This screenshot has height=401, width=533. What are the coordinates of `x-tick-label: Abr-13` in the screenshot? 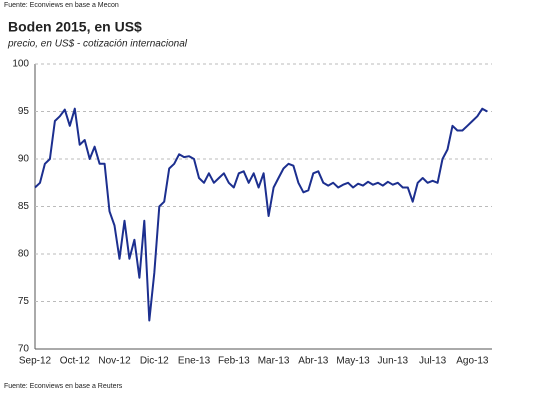 It's located at (313, 361).